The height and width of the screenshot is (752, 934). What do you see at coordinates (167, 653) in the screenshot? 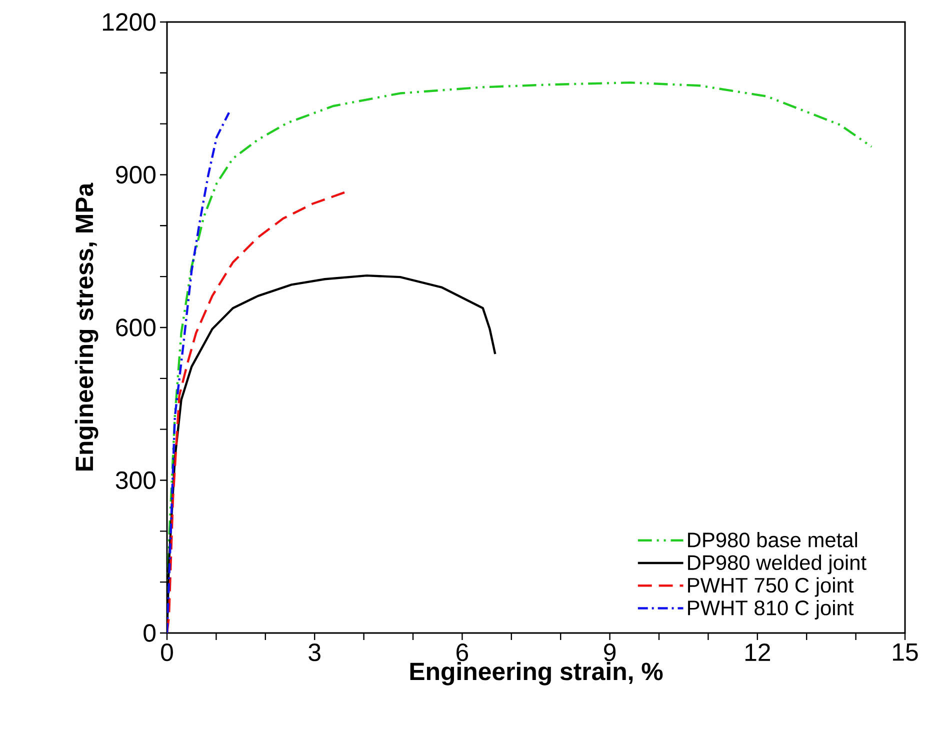
I see `x-tick-label: 0` at bounding box center [167, 653].